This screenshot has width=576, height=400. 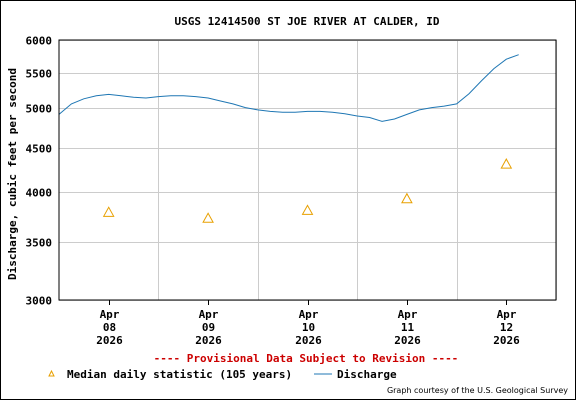 What do you see at coordinates (179, 374) in the screenshot?
I see `legend-median-label: Median daily statistic (105 years)` at bounding box center [179, 374].